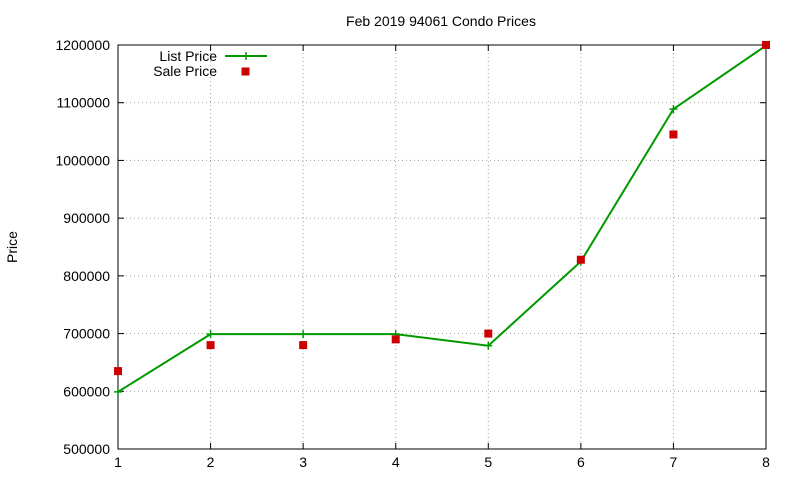 This screenshot has width=800, height=480. Describe the element at coordinates (86, 391) in the screenshot. I see `y-tick-label: 600000` at that location.